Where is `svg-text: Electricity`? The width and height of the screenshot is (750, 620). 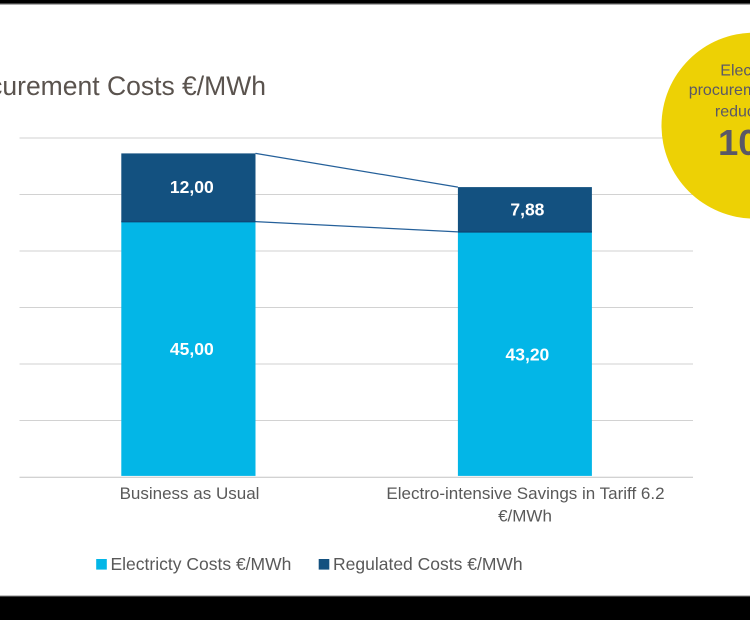 svg-text: Electricity is located at coordinates (735, 71).